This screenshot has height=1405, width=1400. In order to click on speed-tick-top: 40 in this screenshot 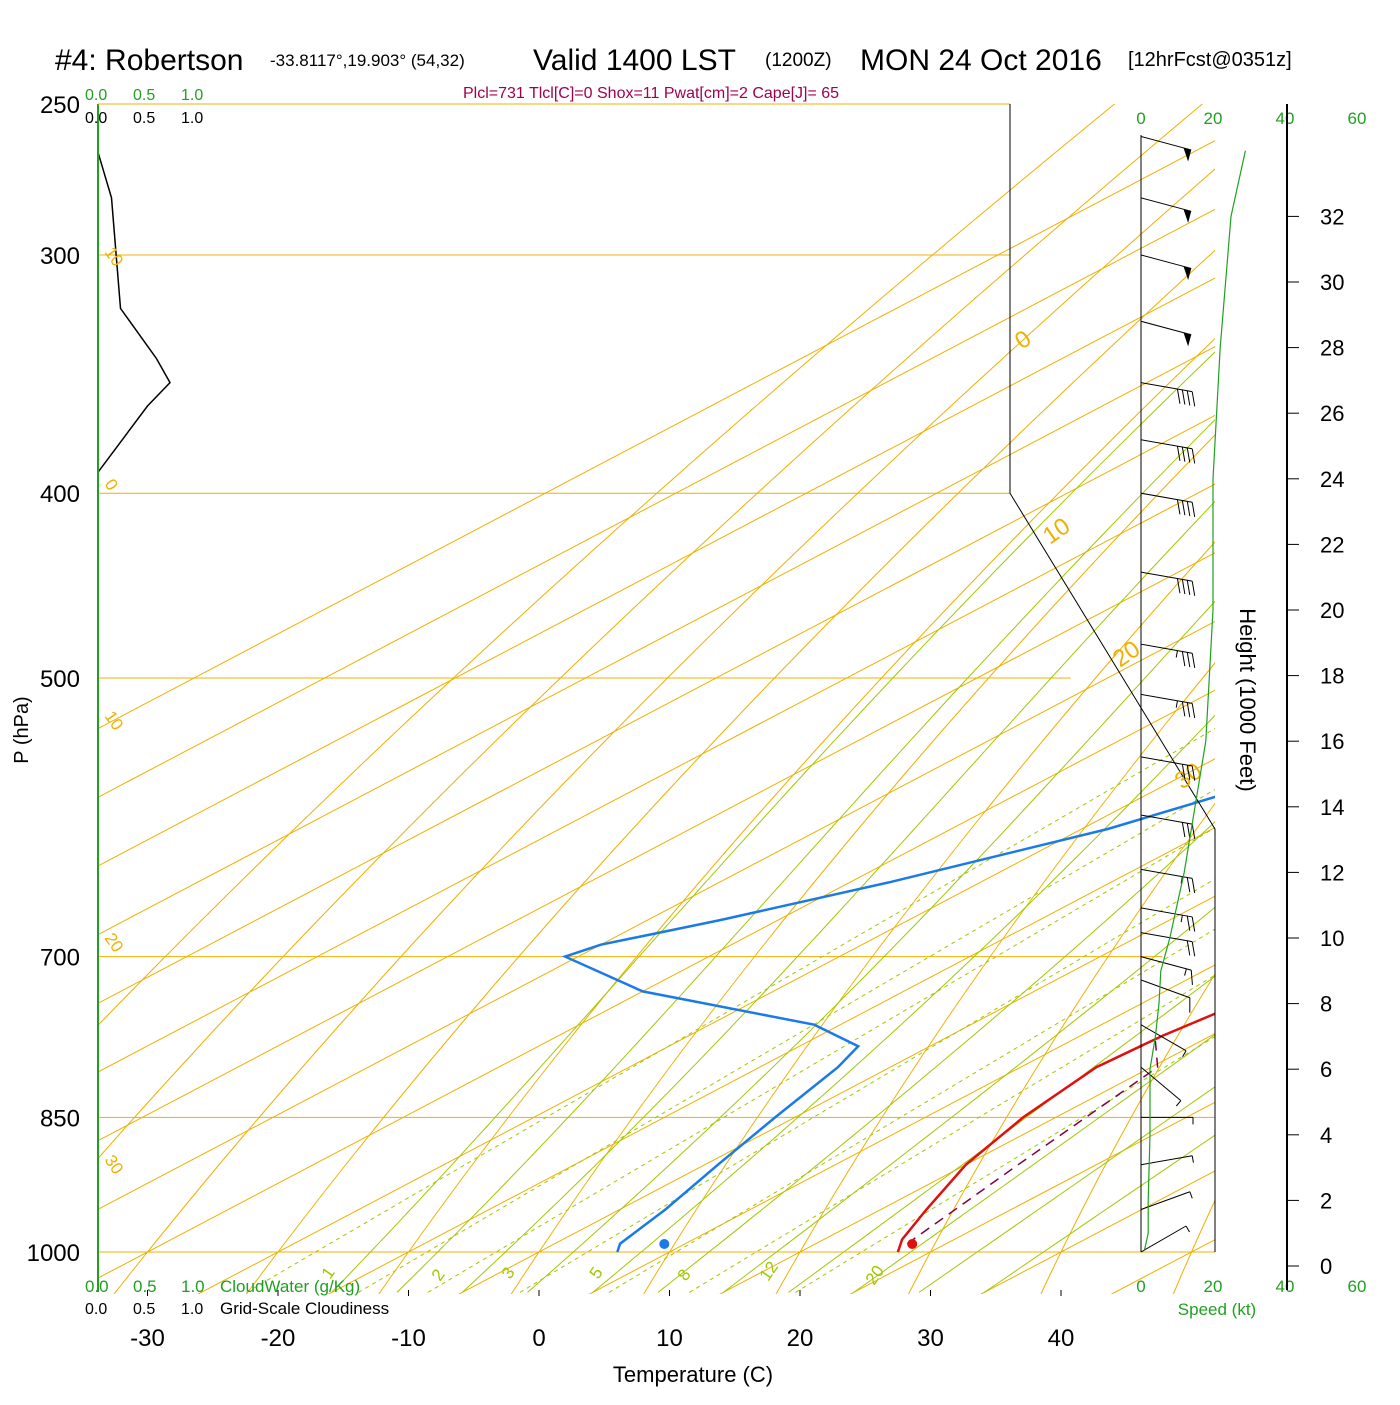, I will do `click(1285, 118)`.